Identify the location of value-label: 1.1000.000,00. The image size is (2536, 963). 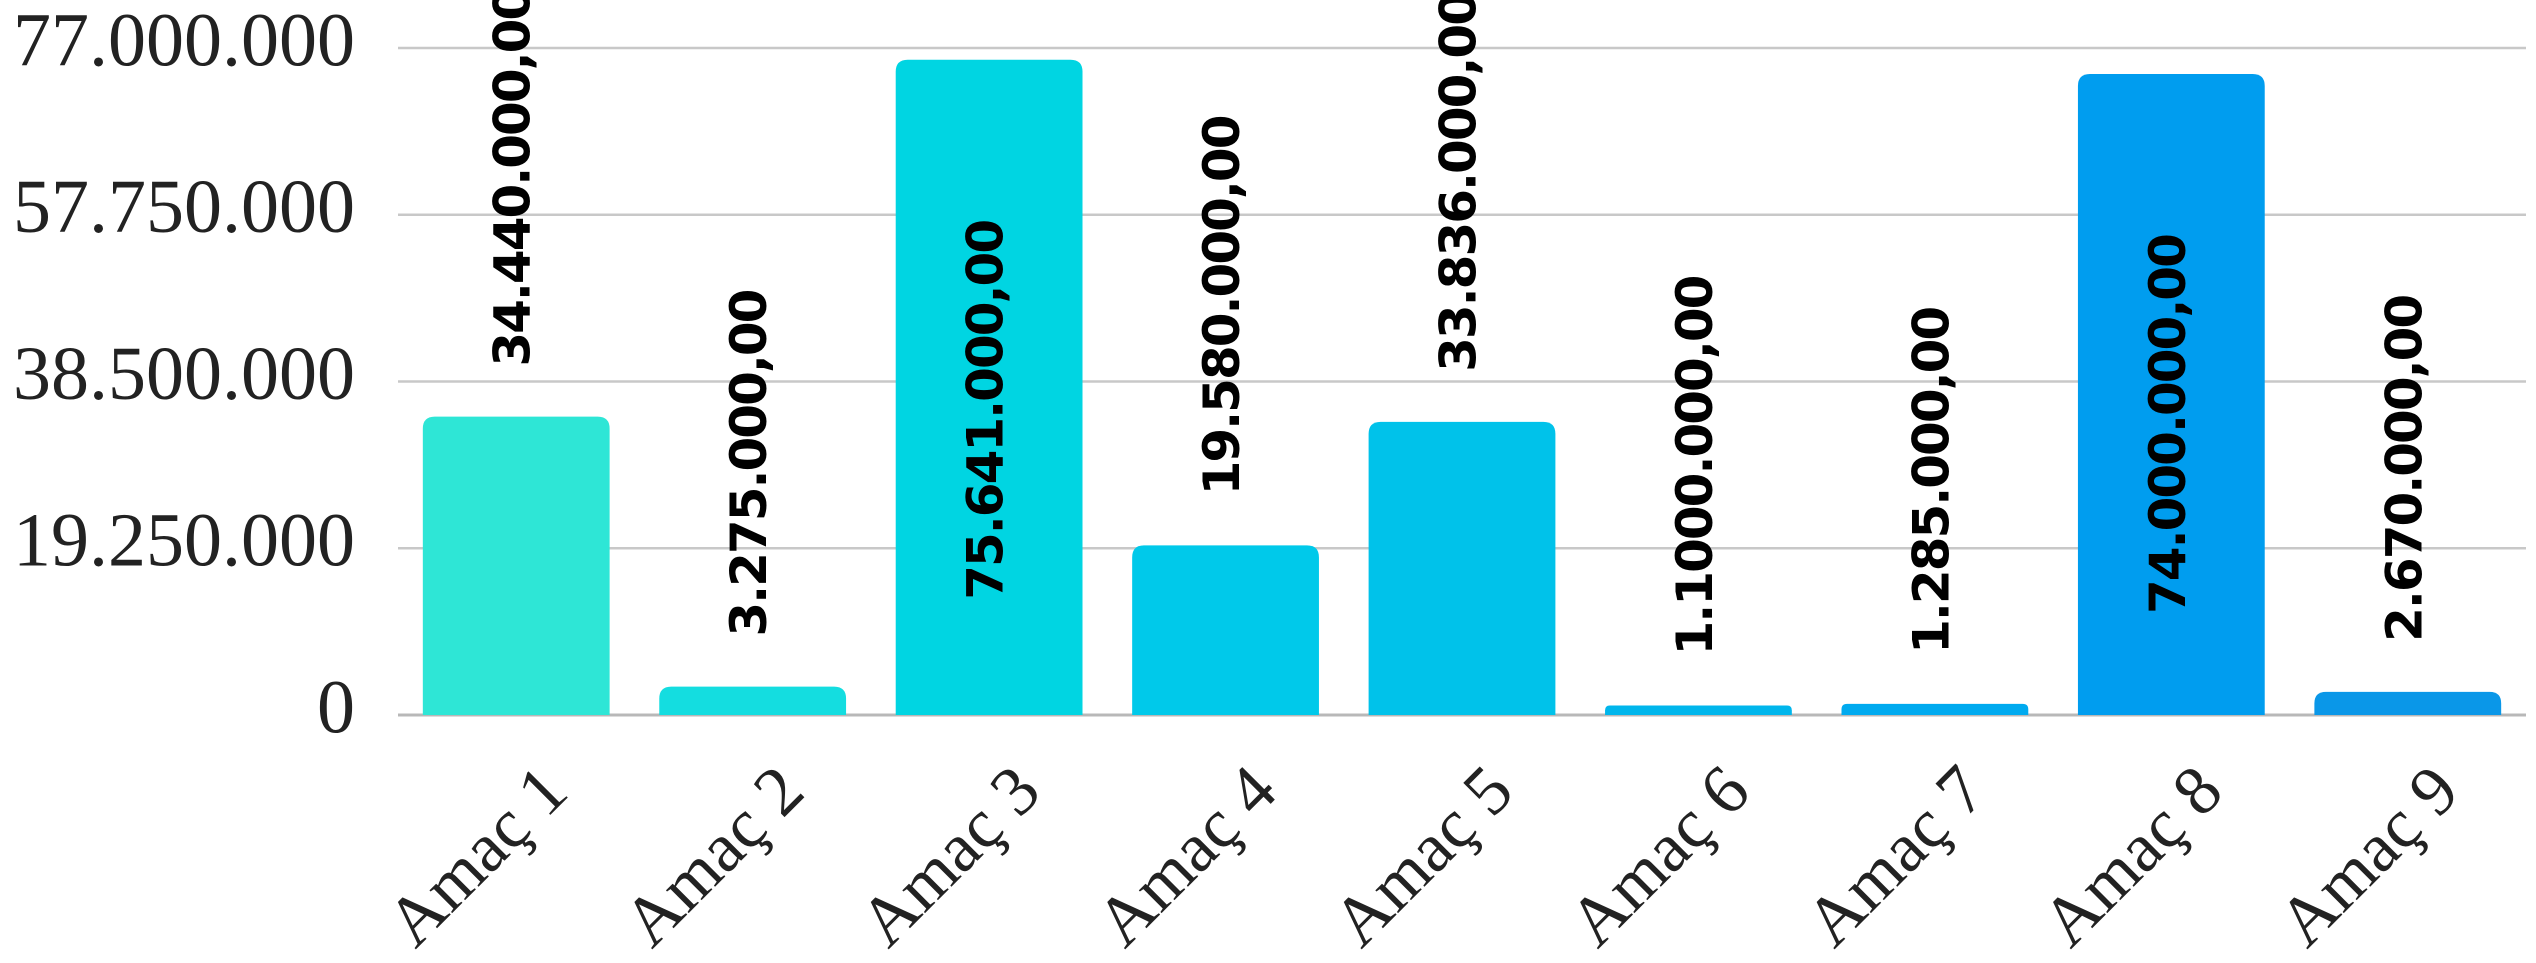
(1695, 465).